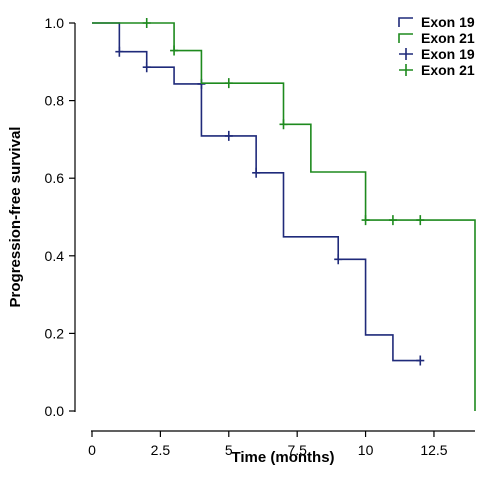  What do you see at coordinates (161, 450) in the screenshot?
I see `x-tick-label: 2.5` at bounding box center [161, 450].